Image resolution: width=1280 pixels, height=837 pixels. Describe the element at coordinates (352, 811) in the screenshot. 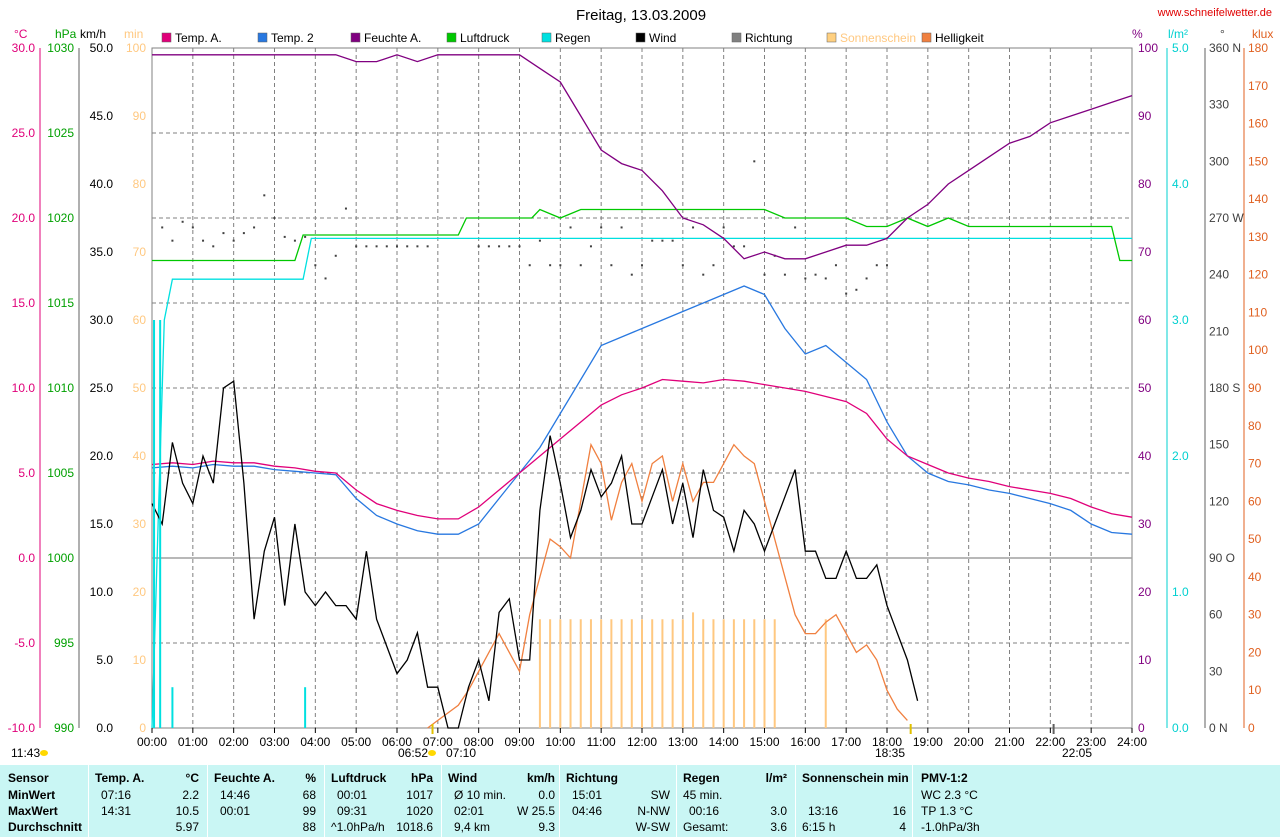

I see `stats-pressure-max-time: 09:31` at that location.